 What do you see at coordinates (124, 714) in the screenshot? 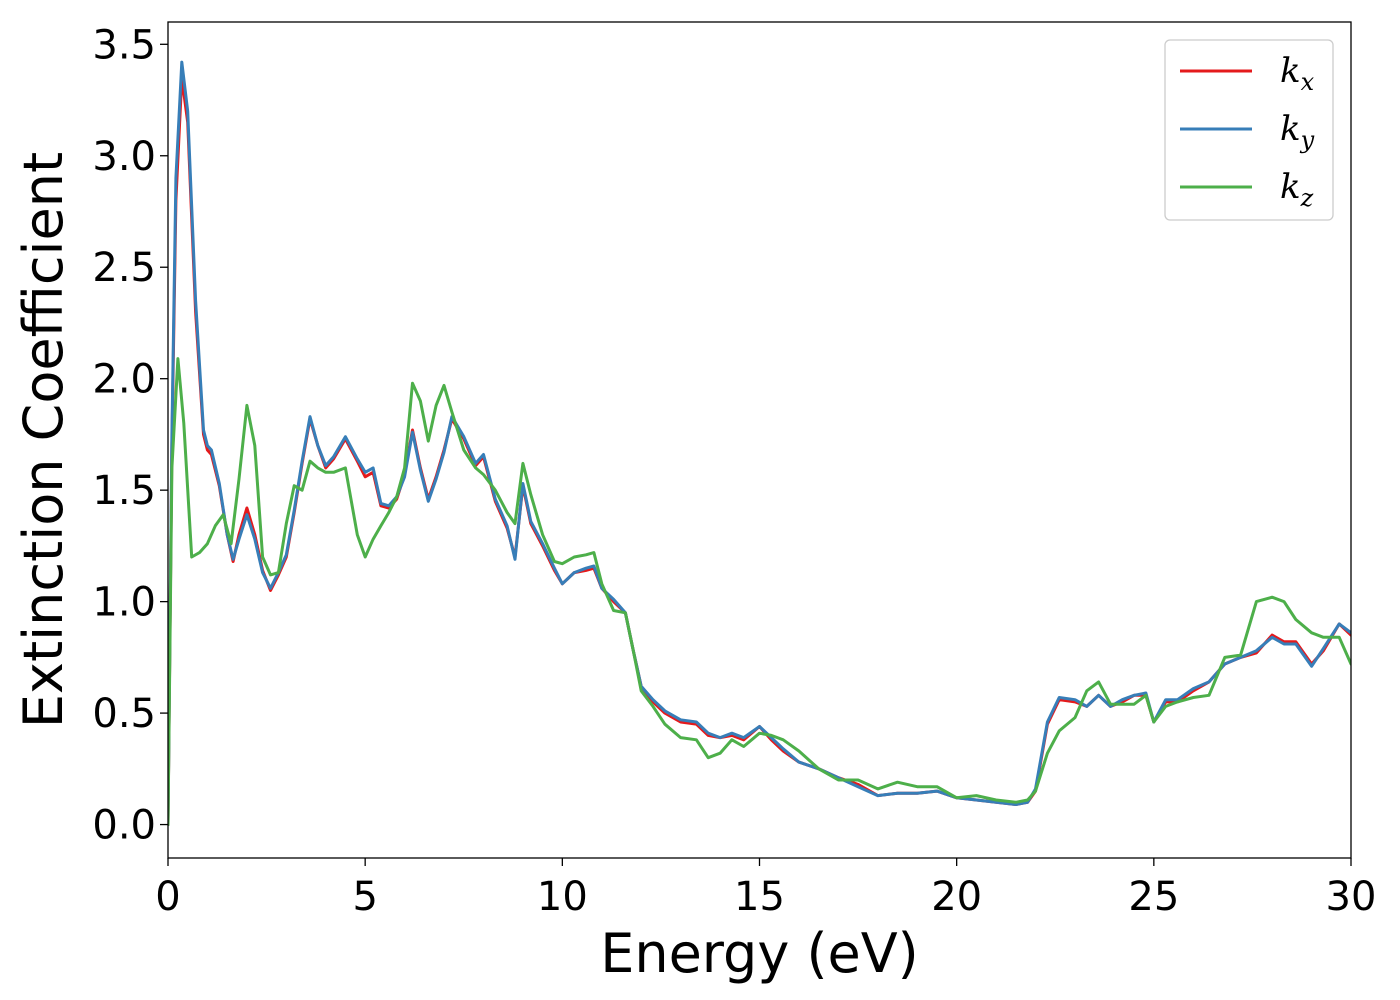
I see `y-tick-label: 0.5` at bounding box center [124, 714].